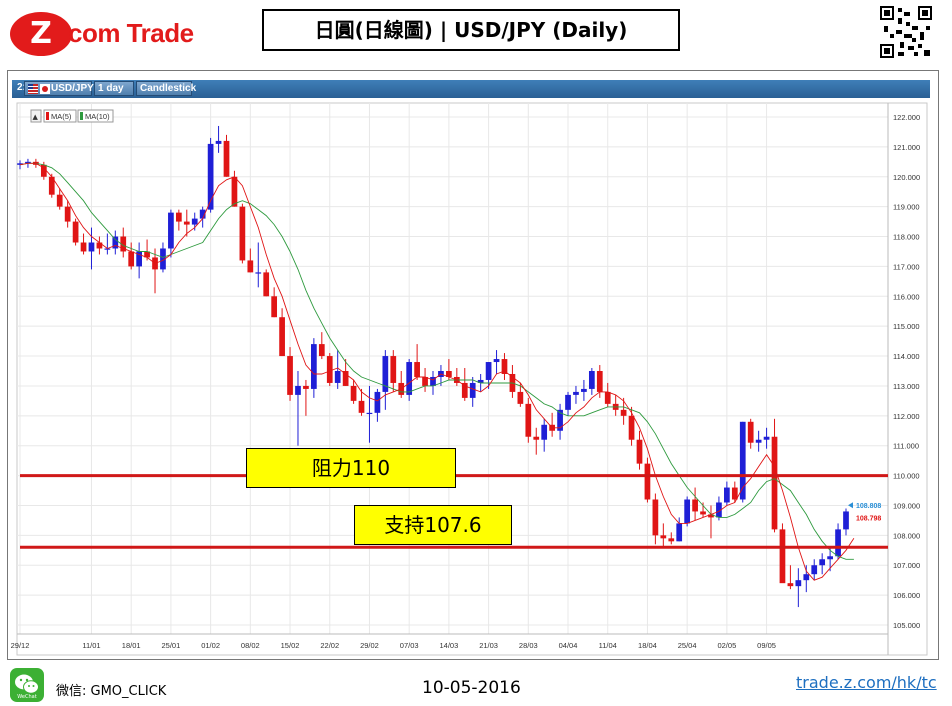  I want to click on x-tick-label: 28/03, so click(528, 645).